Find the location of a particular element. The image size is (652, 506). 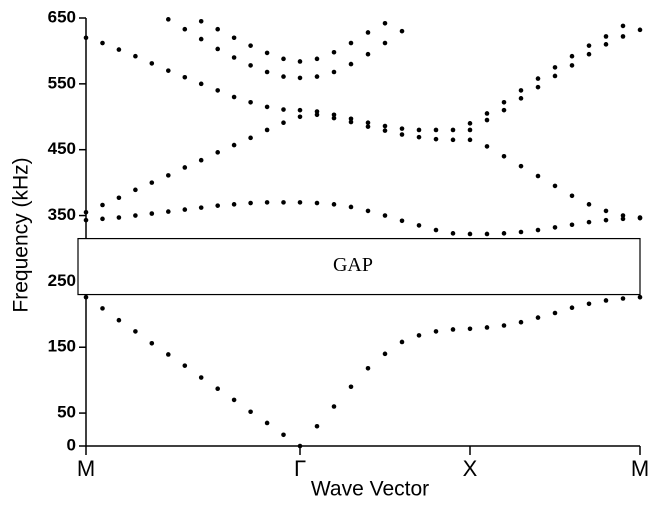

x-axis-label: Wave Vector is located at coordinates (370, 489).